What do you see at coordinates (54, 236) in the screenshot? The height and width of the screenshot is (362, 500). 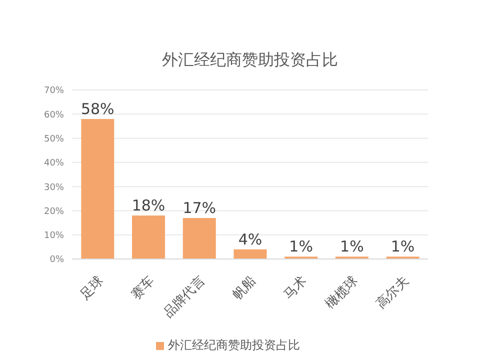 I see `y-tick-label: 10%` at bounding box center [54, 236].